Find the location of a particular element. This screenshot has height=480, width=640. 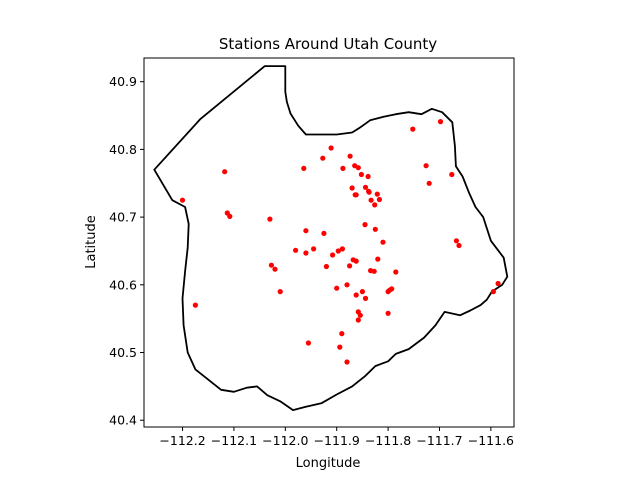

x-tick-label: −111.7 is located at coordinates (439, 440).